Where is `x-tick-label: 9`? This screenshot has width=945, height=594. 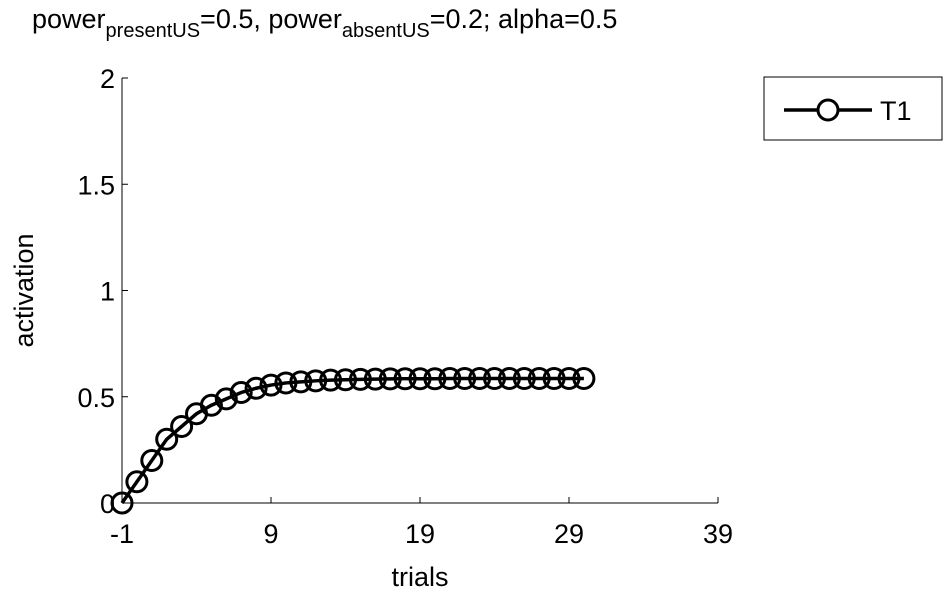
x-tick-label: 9 is located at coordinates (270, 534).